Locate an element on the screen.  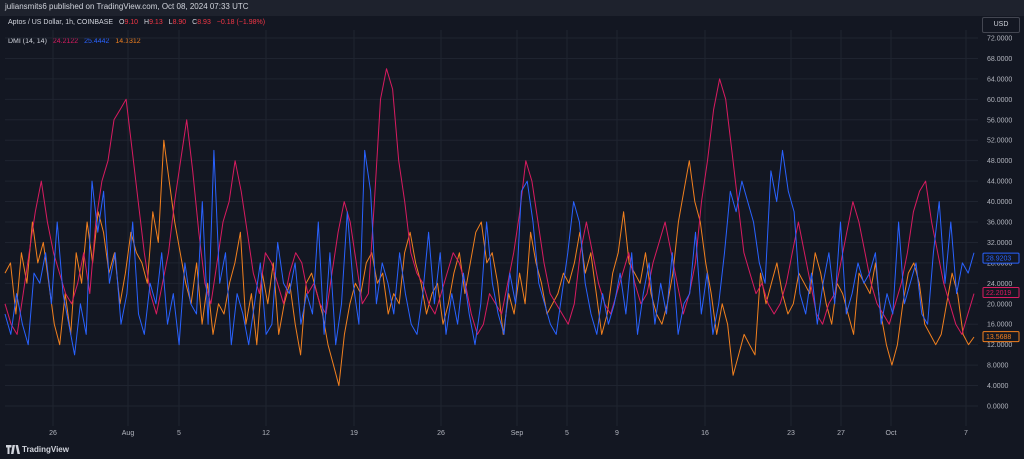
x-tick-label: Sep is located at coordinates (517, 433).